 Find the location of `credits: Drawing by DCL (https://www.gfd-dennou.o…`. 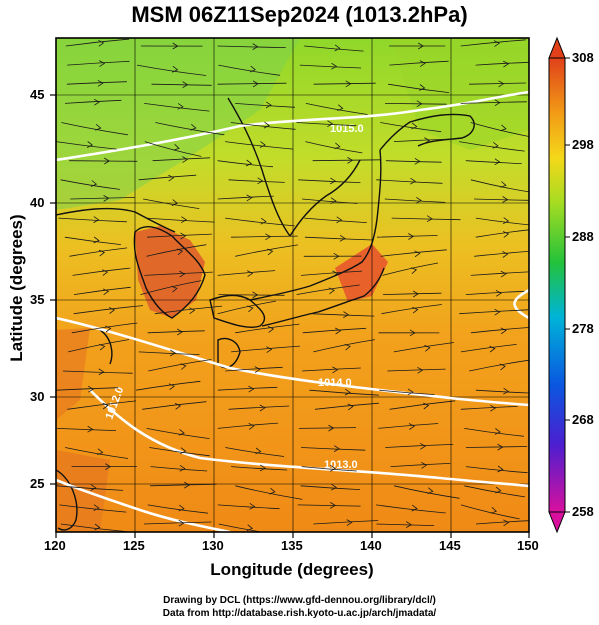

credits: Drawing by DCL (https://www.gfd-dennou.o… is located at coordinates (299, 607).